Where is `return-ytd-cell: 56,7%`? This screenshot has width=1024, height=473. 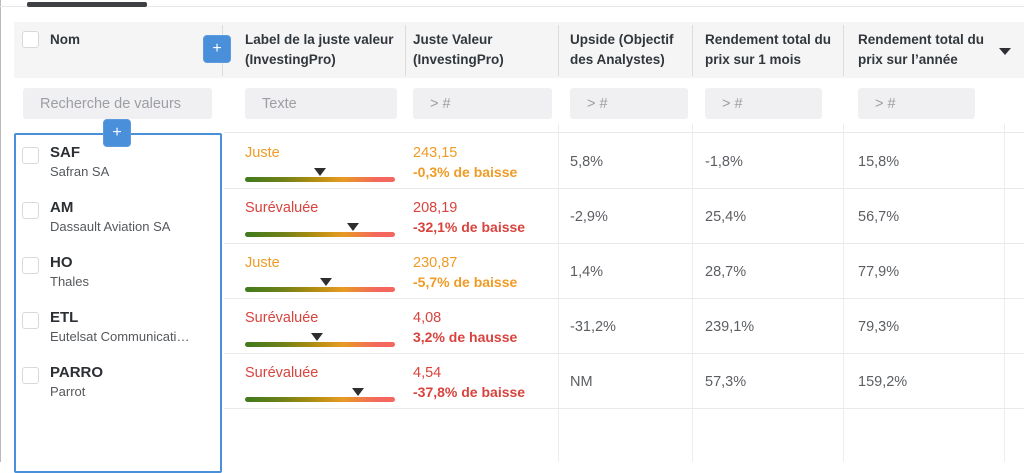
return-ytd-cell: 56,7% is located at coordinates (879, 217).